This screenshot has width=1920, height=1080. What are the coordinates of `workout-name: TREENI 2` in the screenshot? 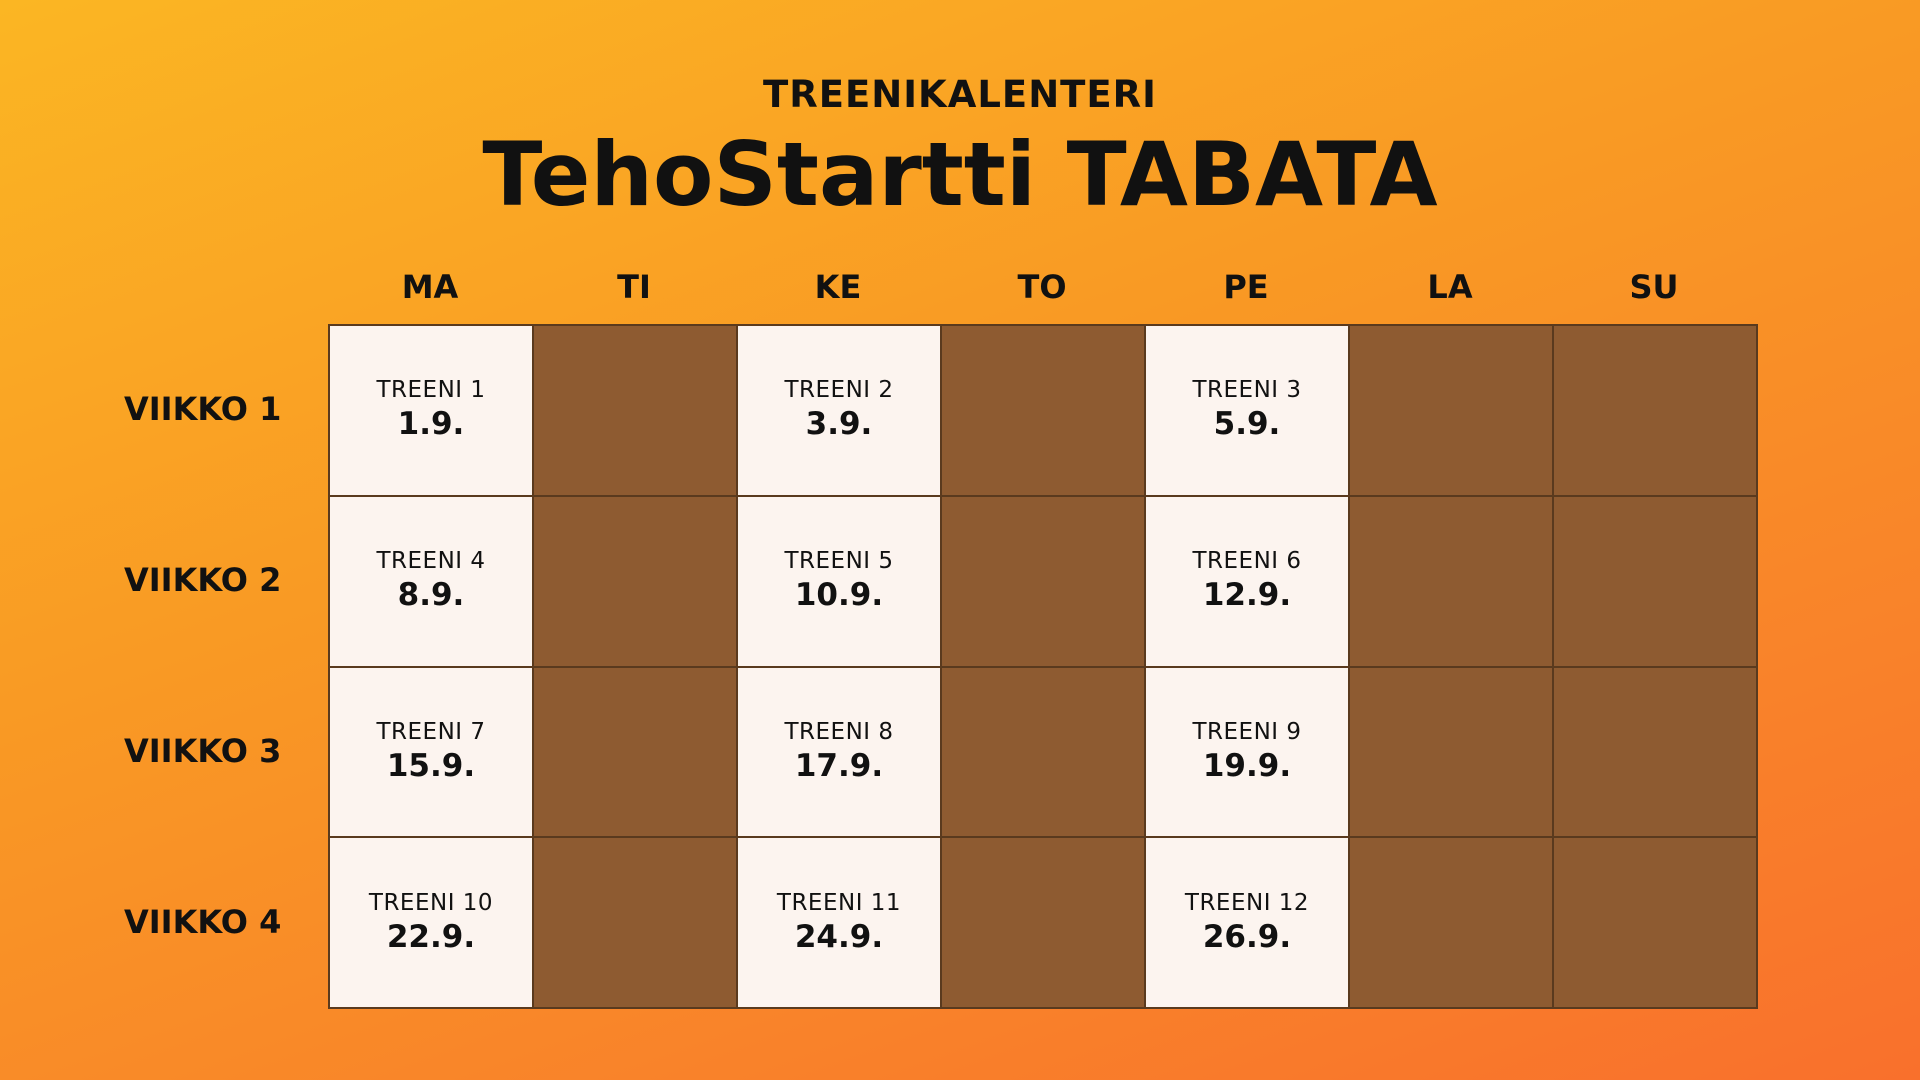 It's located at (839, 390).